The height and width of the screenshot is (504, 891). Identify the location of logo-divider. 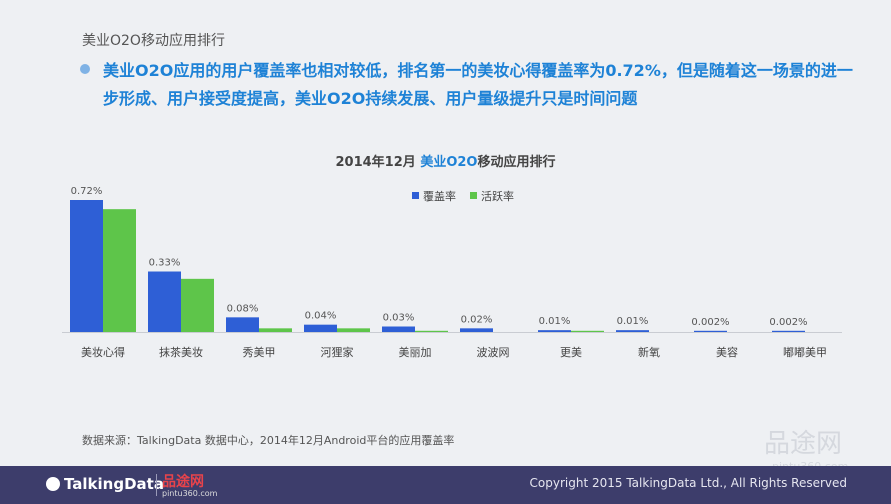
(156, 485).